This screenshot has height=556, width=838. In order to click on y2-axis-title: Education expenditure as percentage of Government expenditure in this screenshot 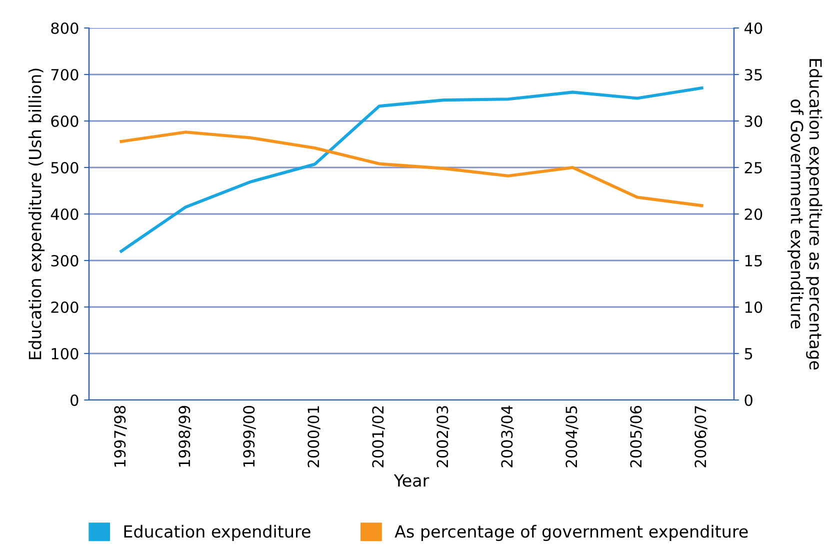, I will do `click(804, 214)`.